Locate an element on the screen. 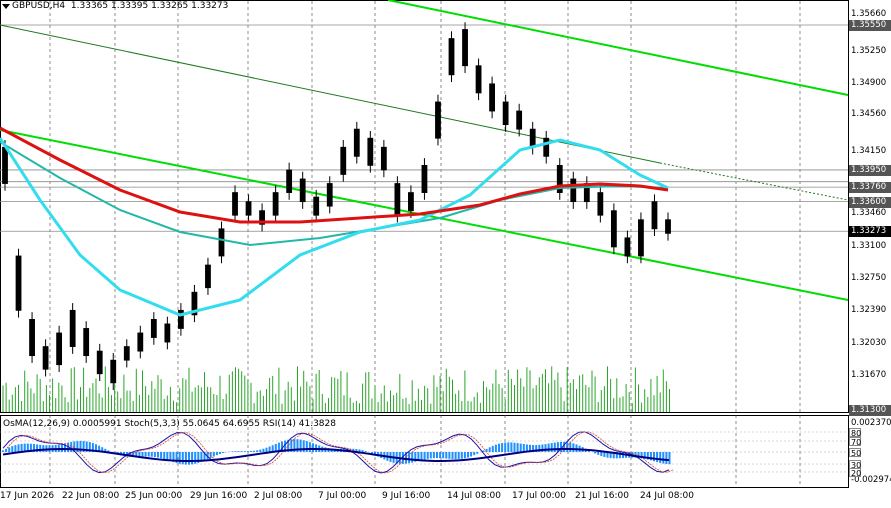 This screenshot has width=891, height=508. dropdown-triangle-icon is located at coordinates (6, 6).